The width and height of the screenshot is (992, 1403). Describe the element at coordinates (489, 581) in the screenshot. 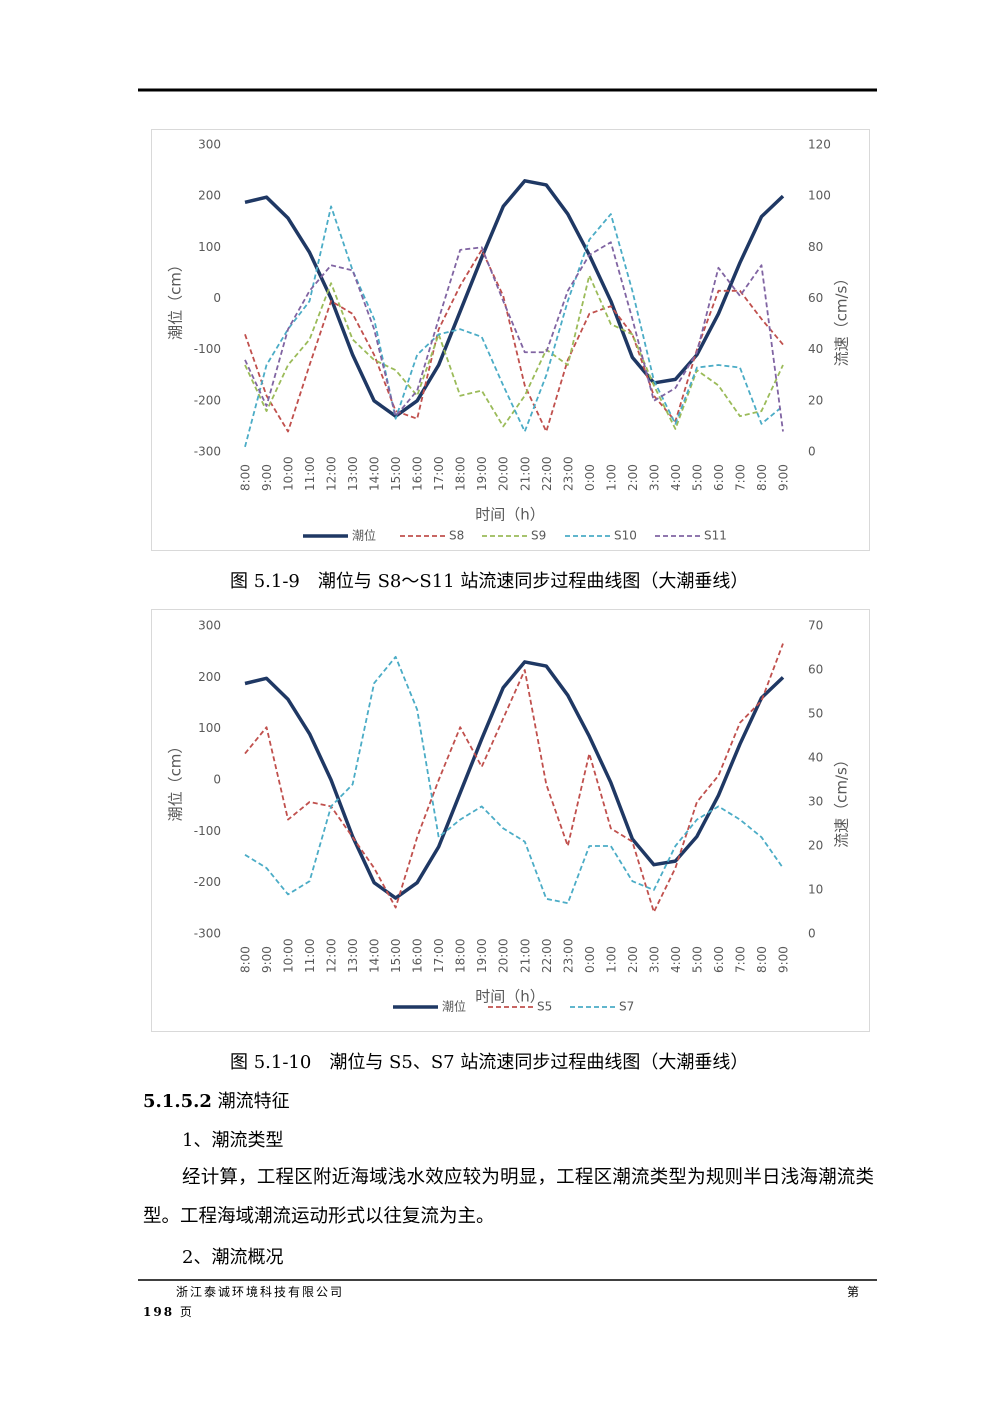

I see `caption: 图 5.1-9 潮位与 S8～S11 站流速同步过程曲线图（大潮垂线）` at that location.